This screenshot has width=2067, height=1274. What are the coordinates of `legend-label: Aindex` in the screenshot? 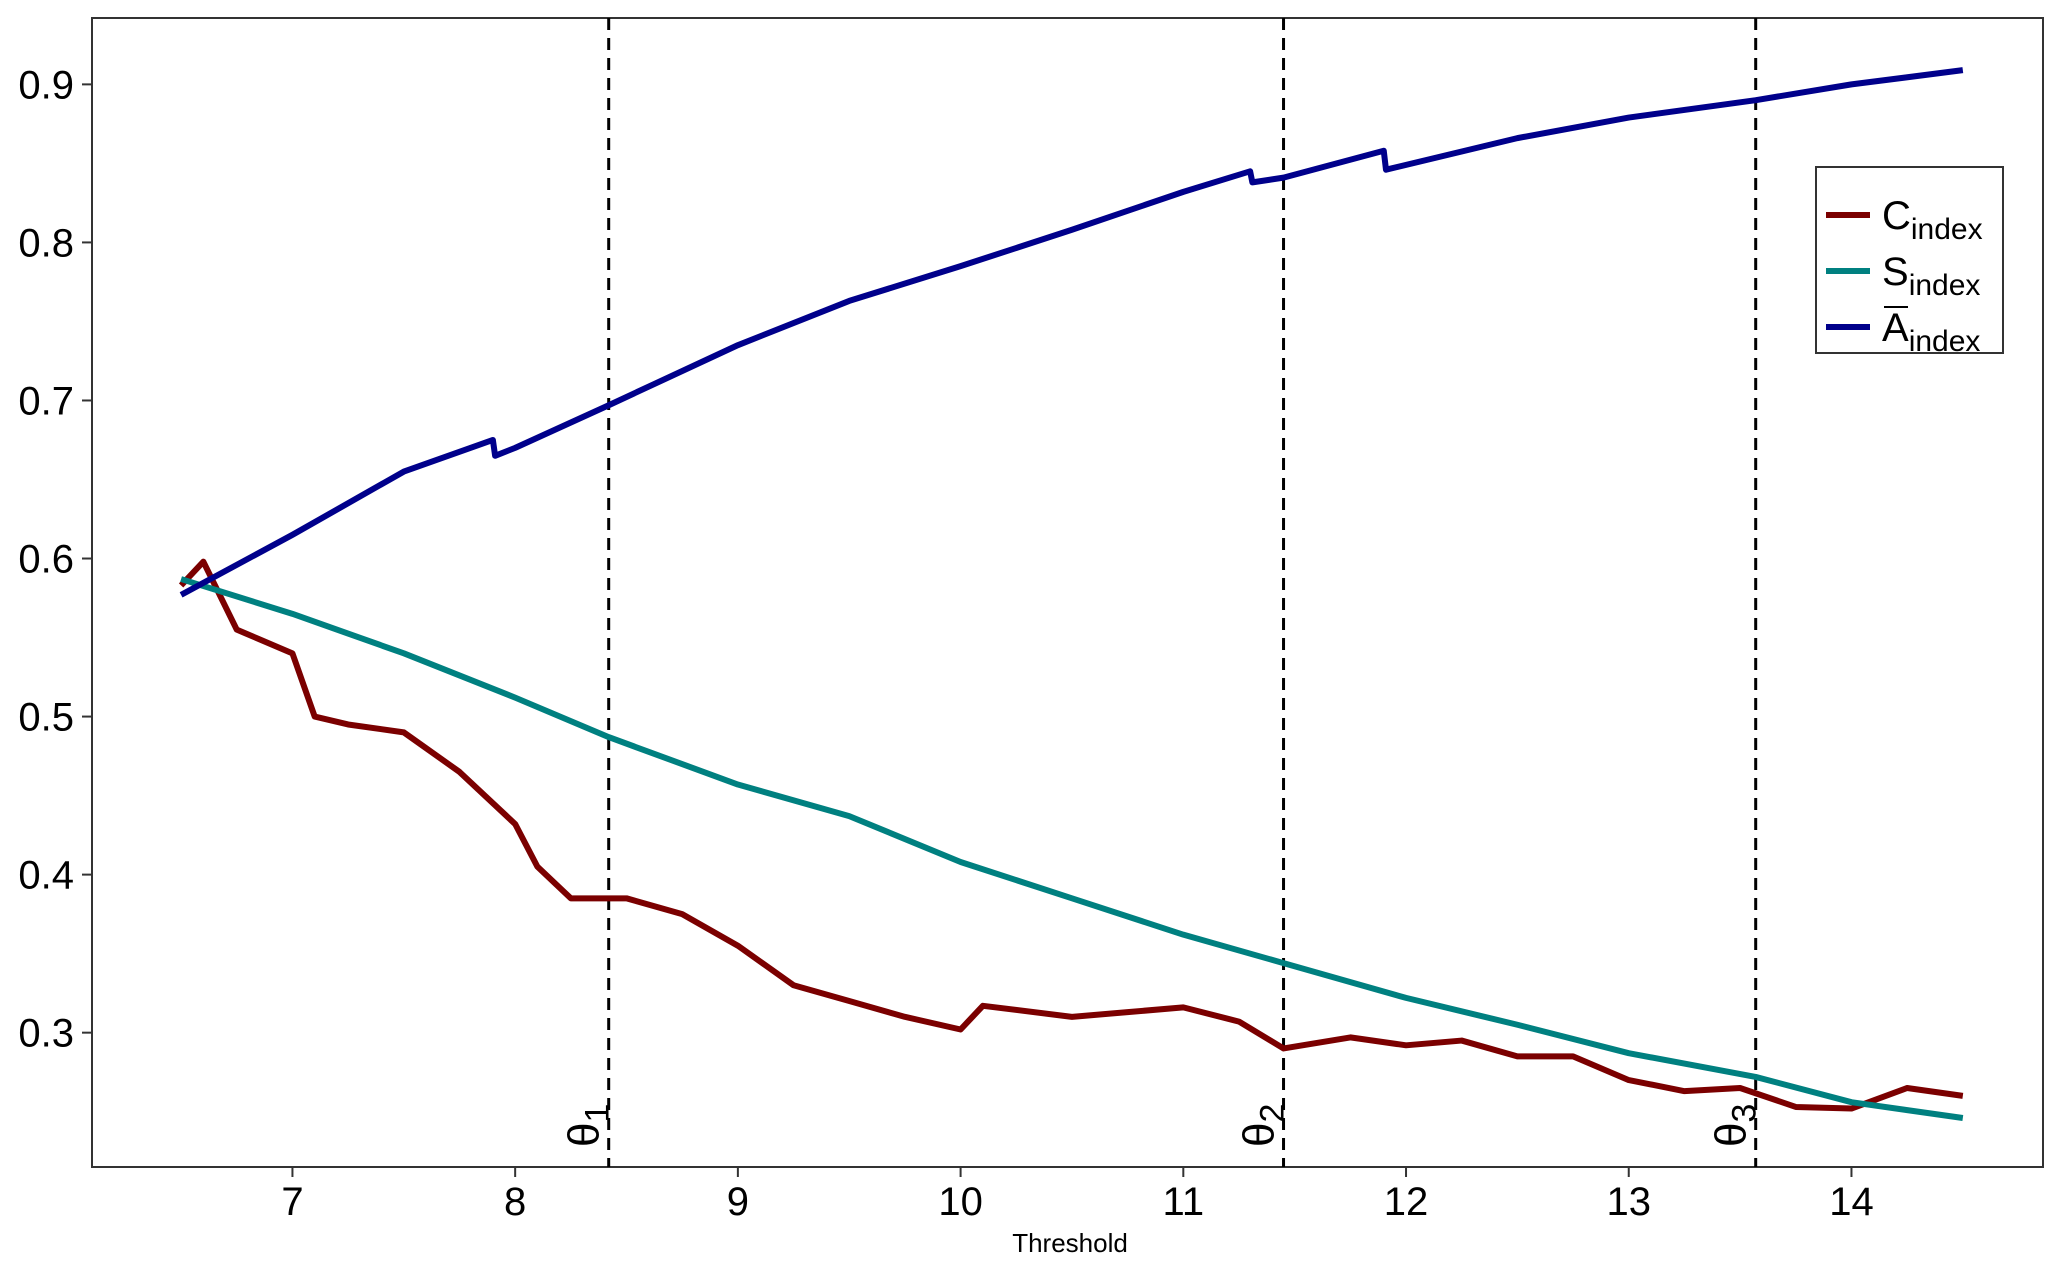 It's located at (1931, 332).